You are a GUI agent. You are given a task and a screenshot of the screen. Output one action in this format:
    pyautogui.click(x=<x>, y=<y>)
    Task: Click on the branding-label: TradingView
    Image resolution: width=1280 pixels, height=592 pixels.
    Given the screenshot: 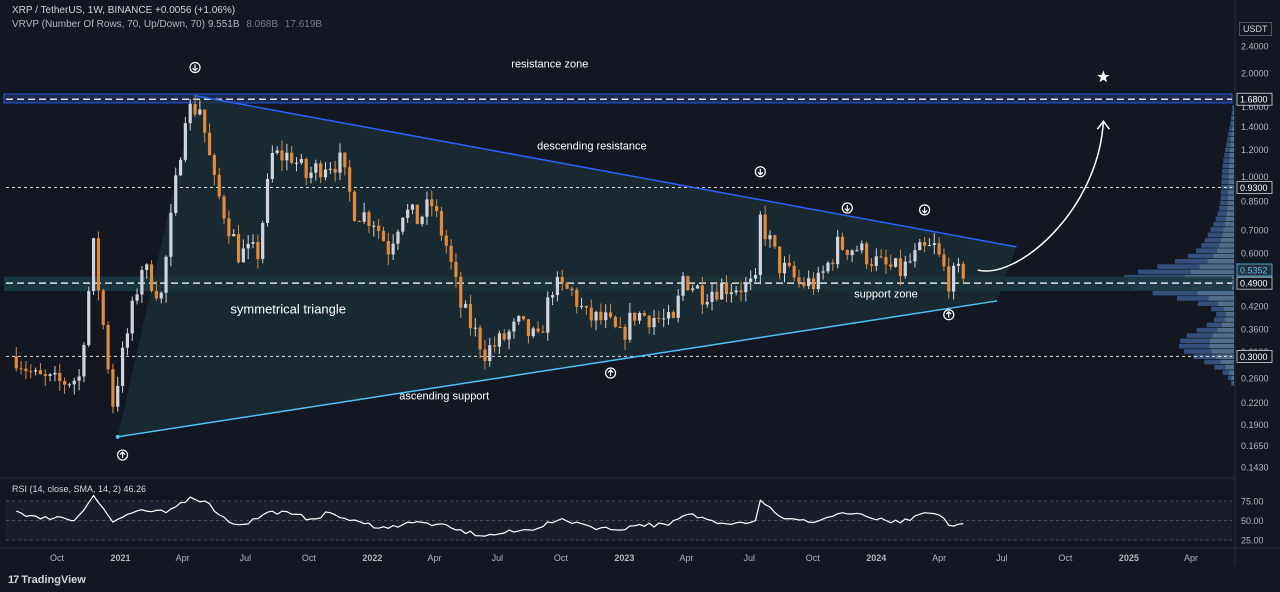 What is the action you would take?
    pyautogui.click(x=53, y=580)
    